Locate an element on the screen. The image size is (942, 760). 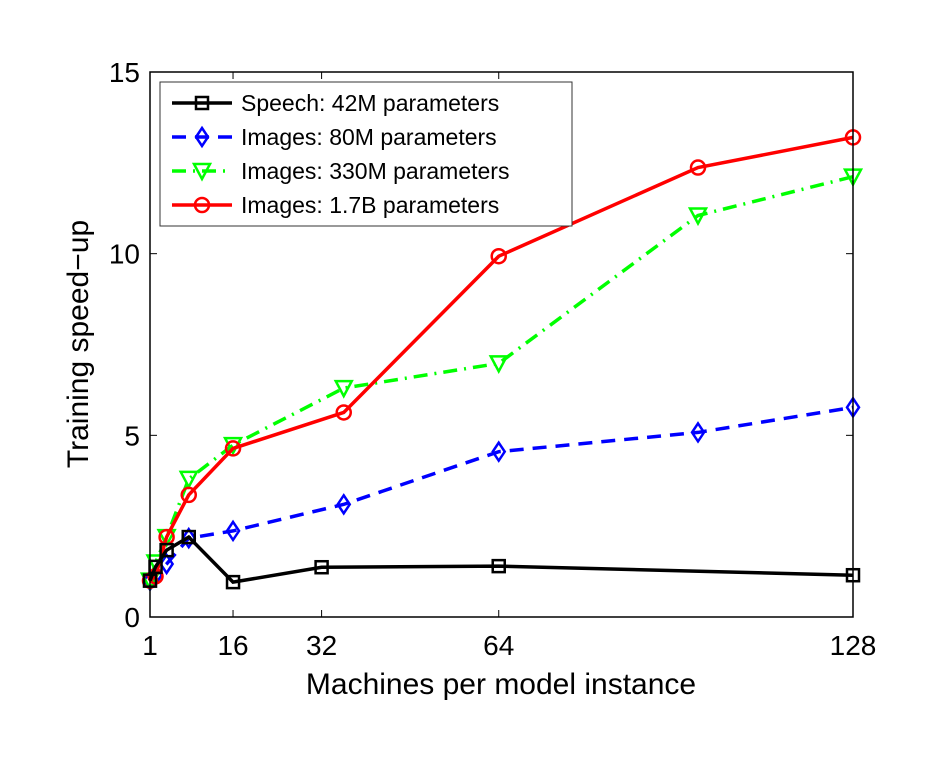
legend-box is located at coordinates (366, 154).